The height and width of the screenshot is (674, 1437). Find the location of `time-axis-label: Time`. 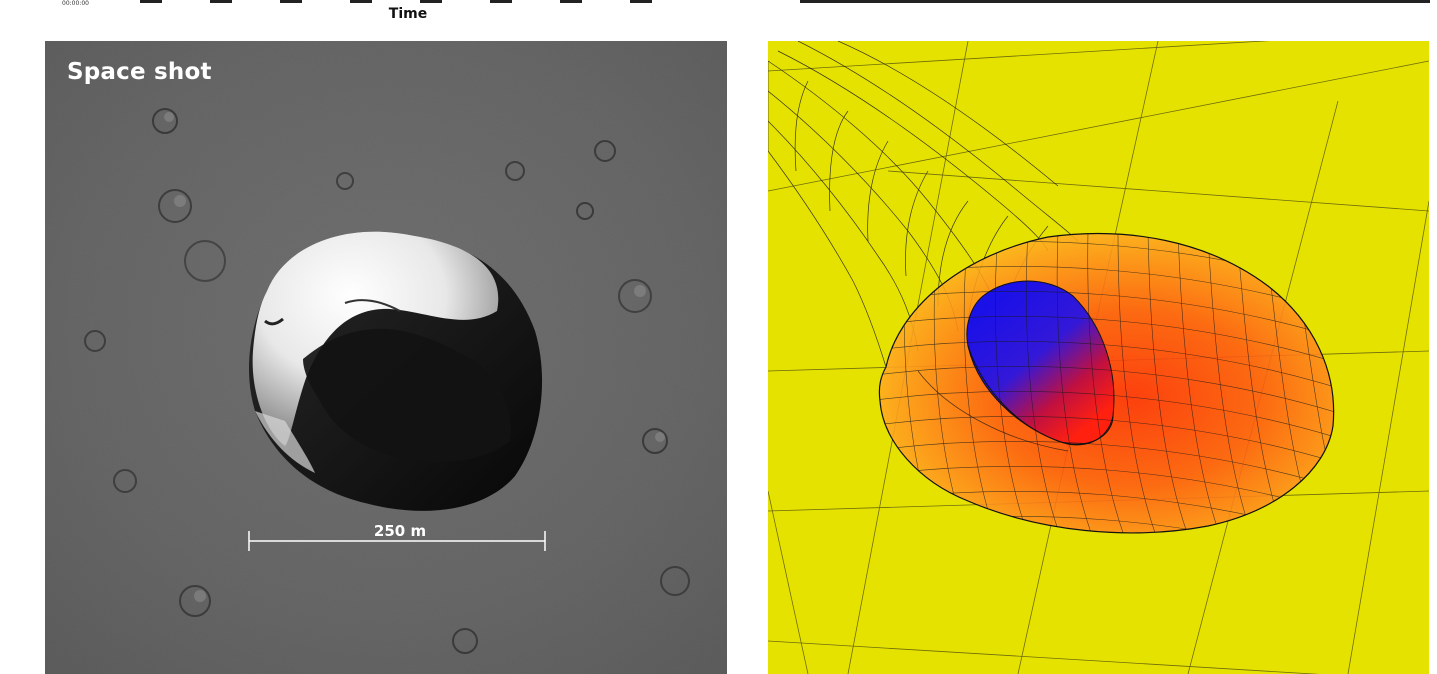

time-axis-label: Time is located at coordinates (408, 14).